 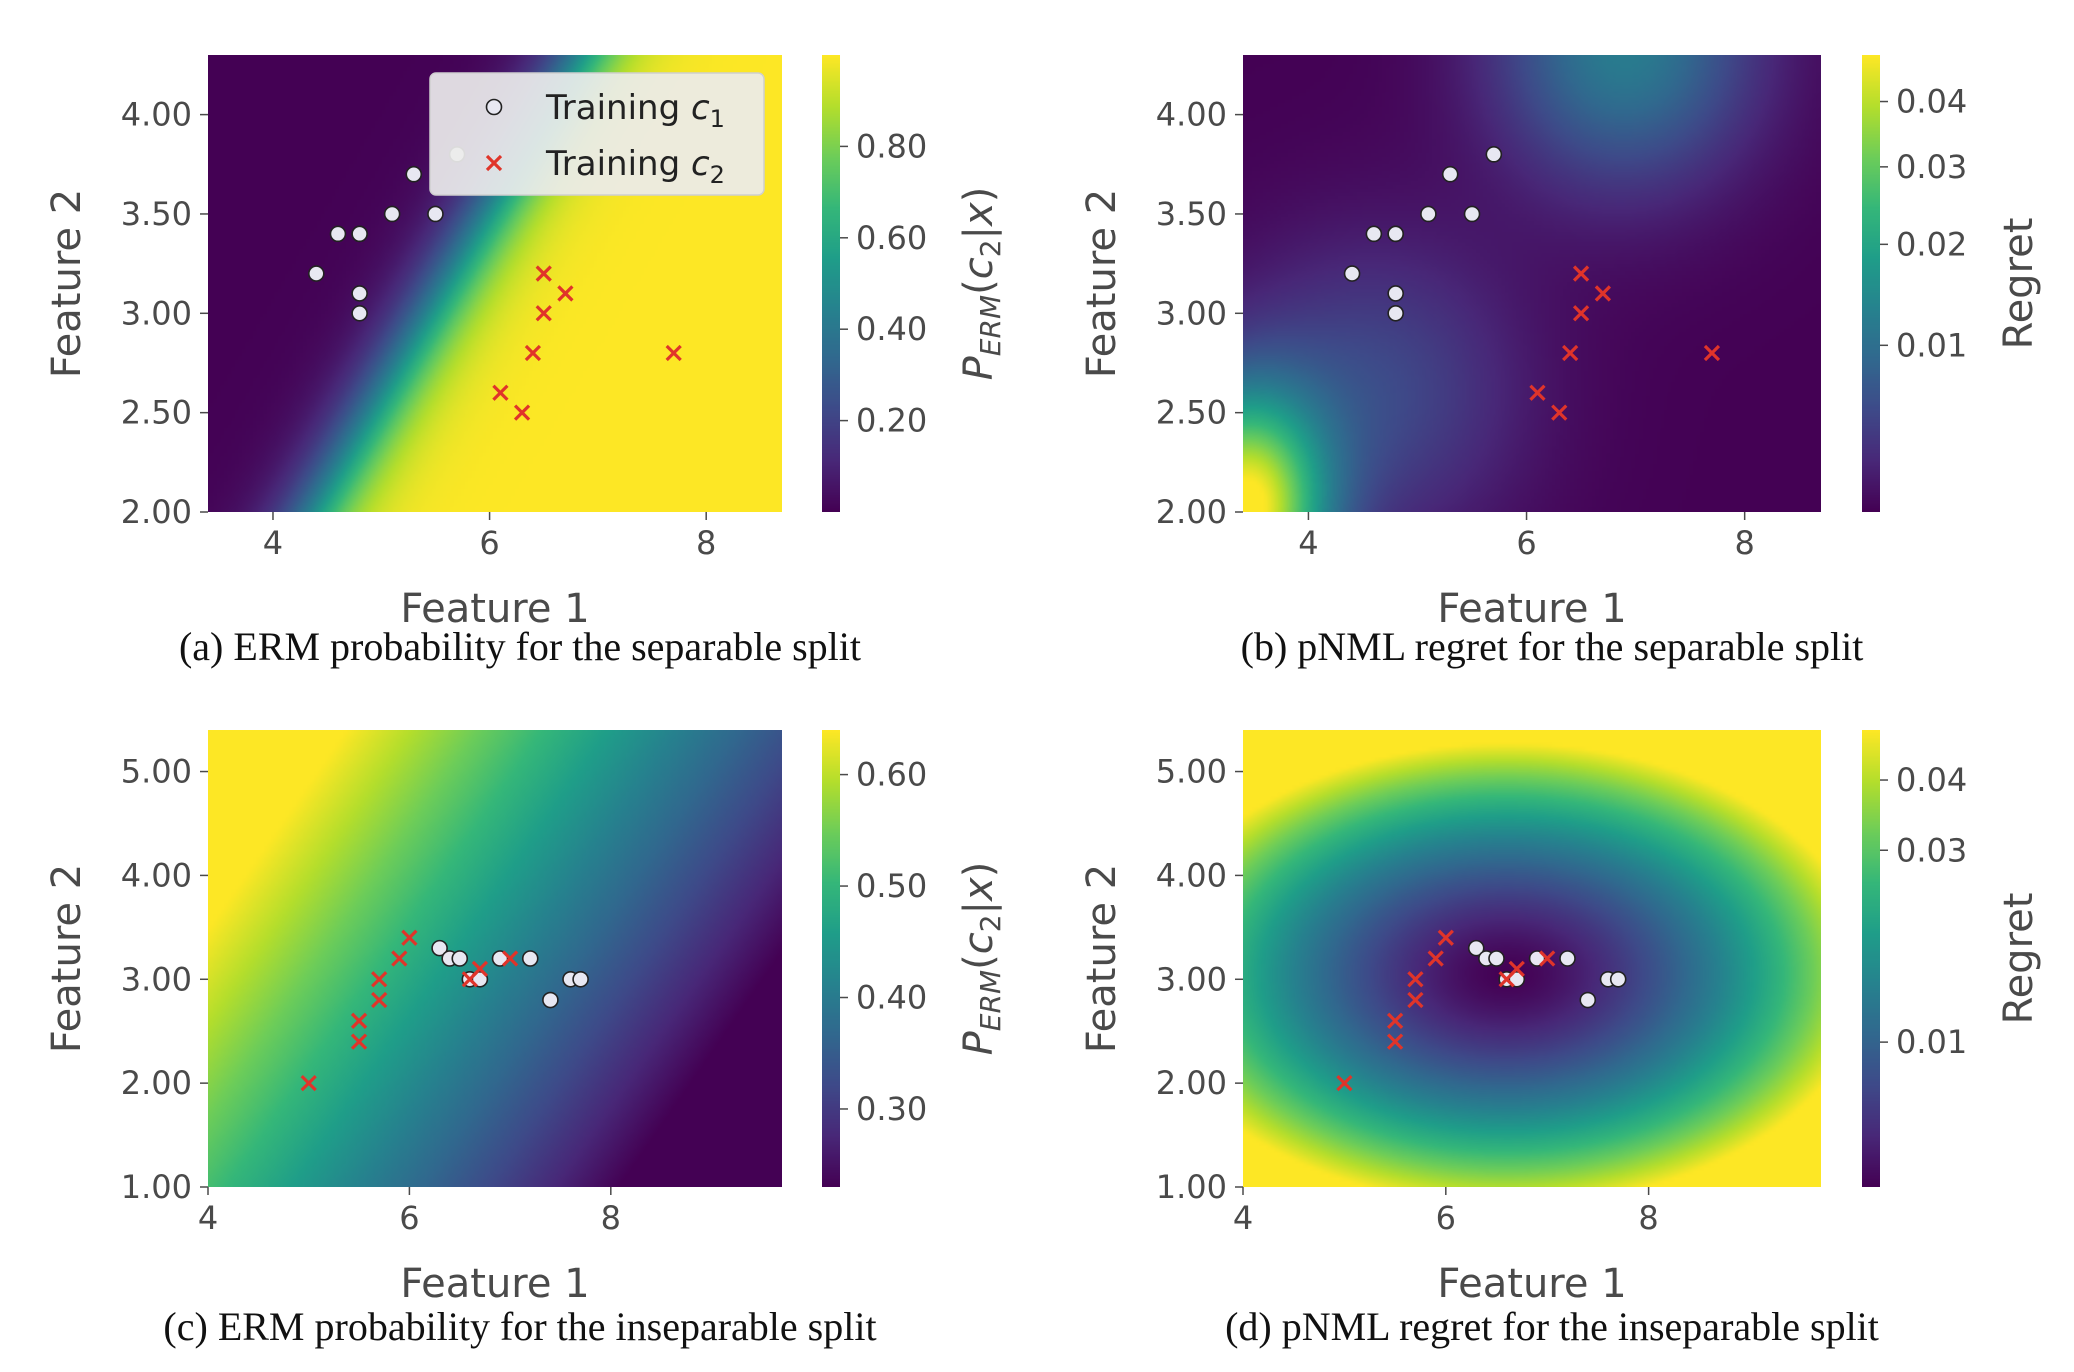 I want to click on caption-b: (b) pNML regret for the separable split, so click(x=1552, y=646).